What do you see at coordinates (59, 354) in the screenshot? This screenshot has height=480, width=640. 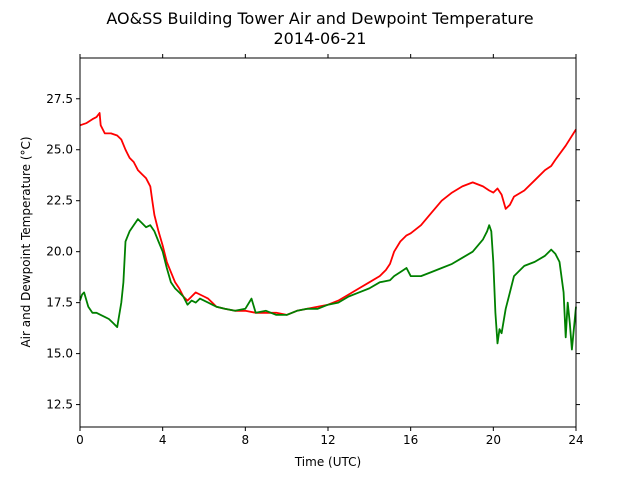 I see `y-tick-label: 15.0` at bounding box center [59, 354].